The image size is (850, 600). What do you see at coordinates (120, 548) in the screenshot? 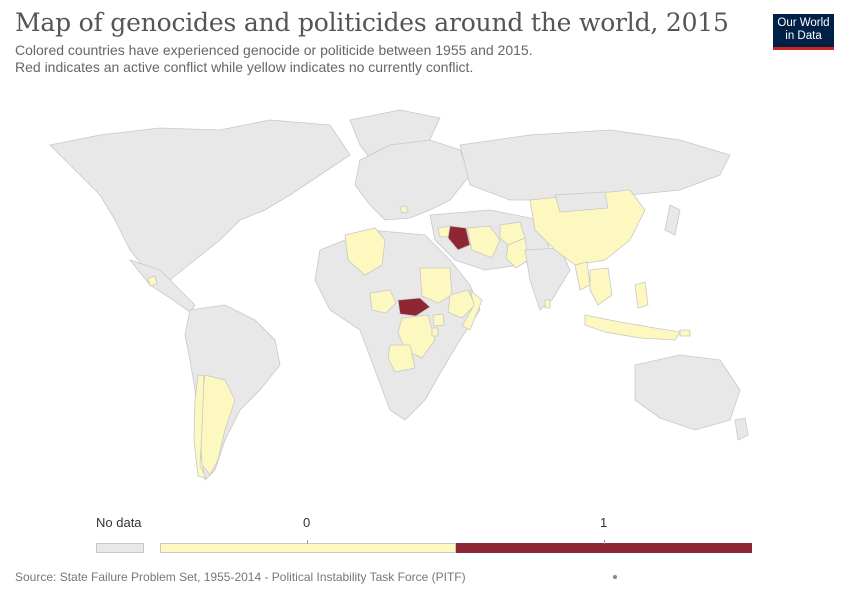
I see `legend-no-data-swatch` at bounding box center [120, 548].